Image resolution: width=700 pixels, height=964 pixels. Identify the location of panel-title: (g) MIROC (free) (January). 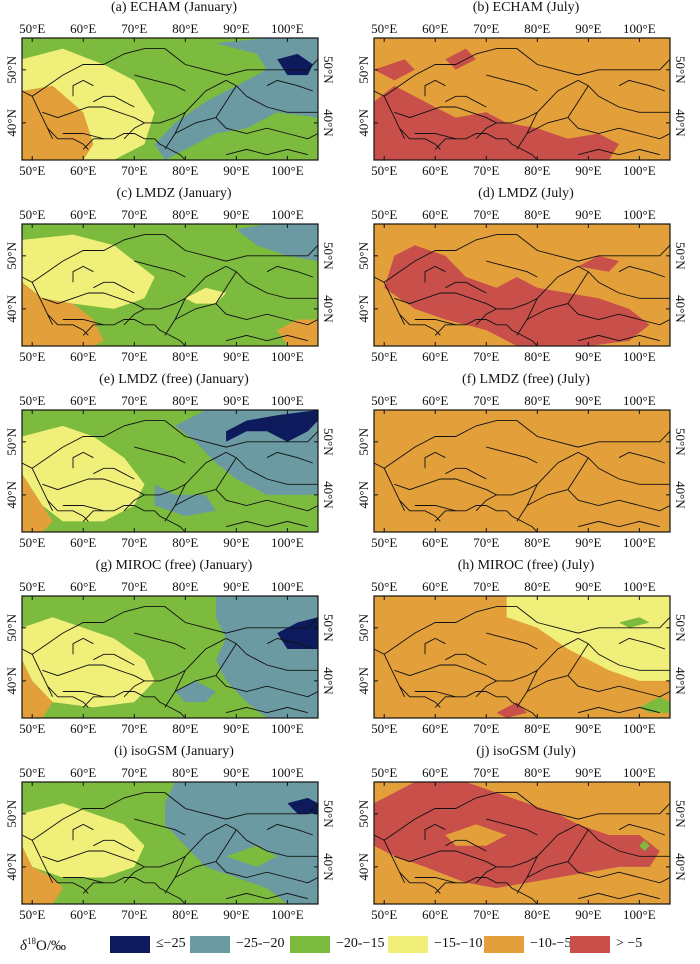
(174, 565).